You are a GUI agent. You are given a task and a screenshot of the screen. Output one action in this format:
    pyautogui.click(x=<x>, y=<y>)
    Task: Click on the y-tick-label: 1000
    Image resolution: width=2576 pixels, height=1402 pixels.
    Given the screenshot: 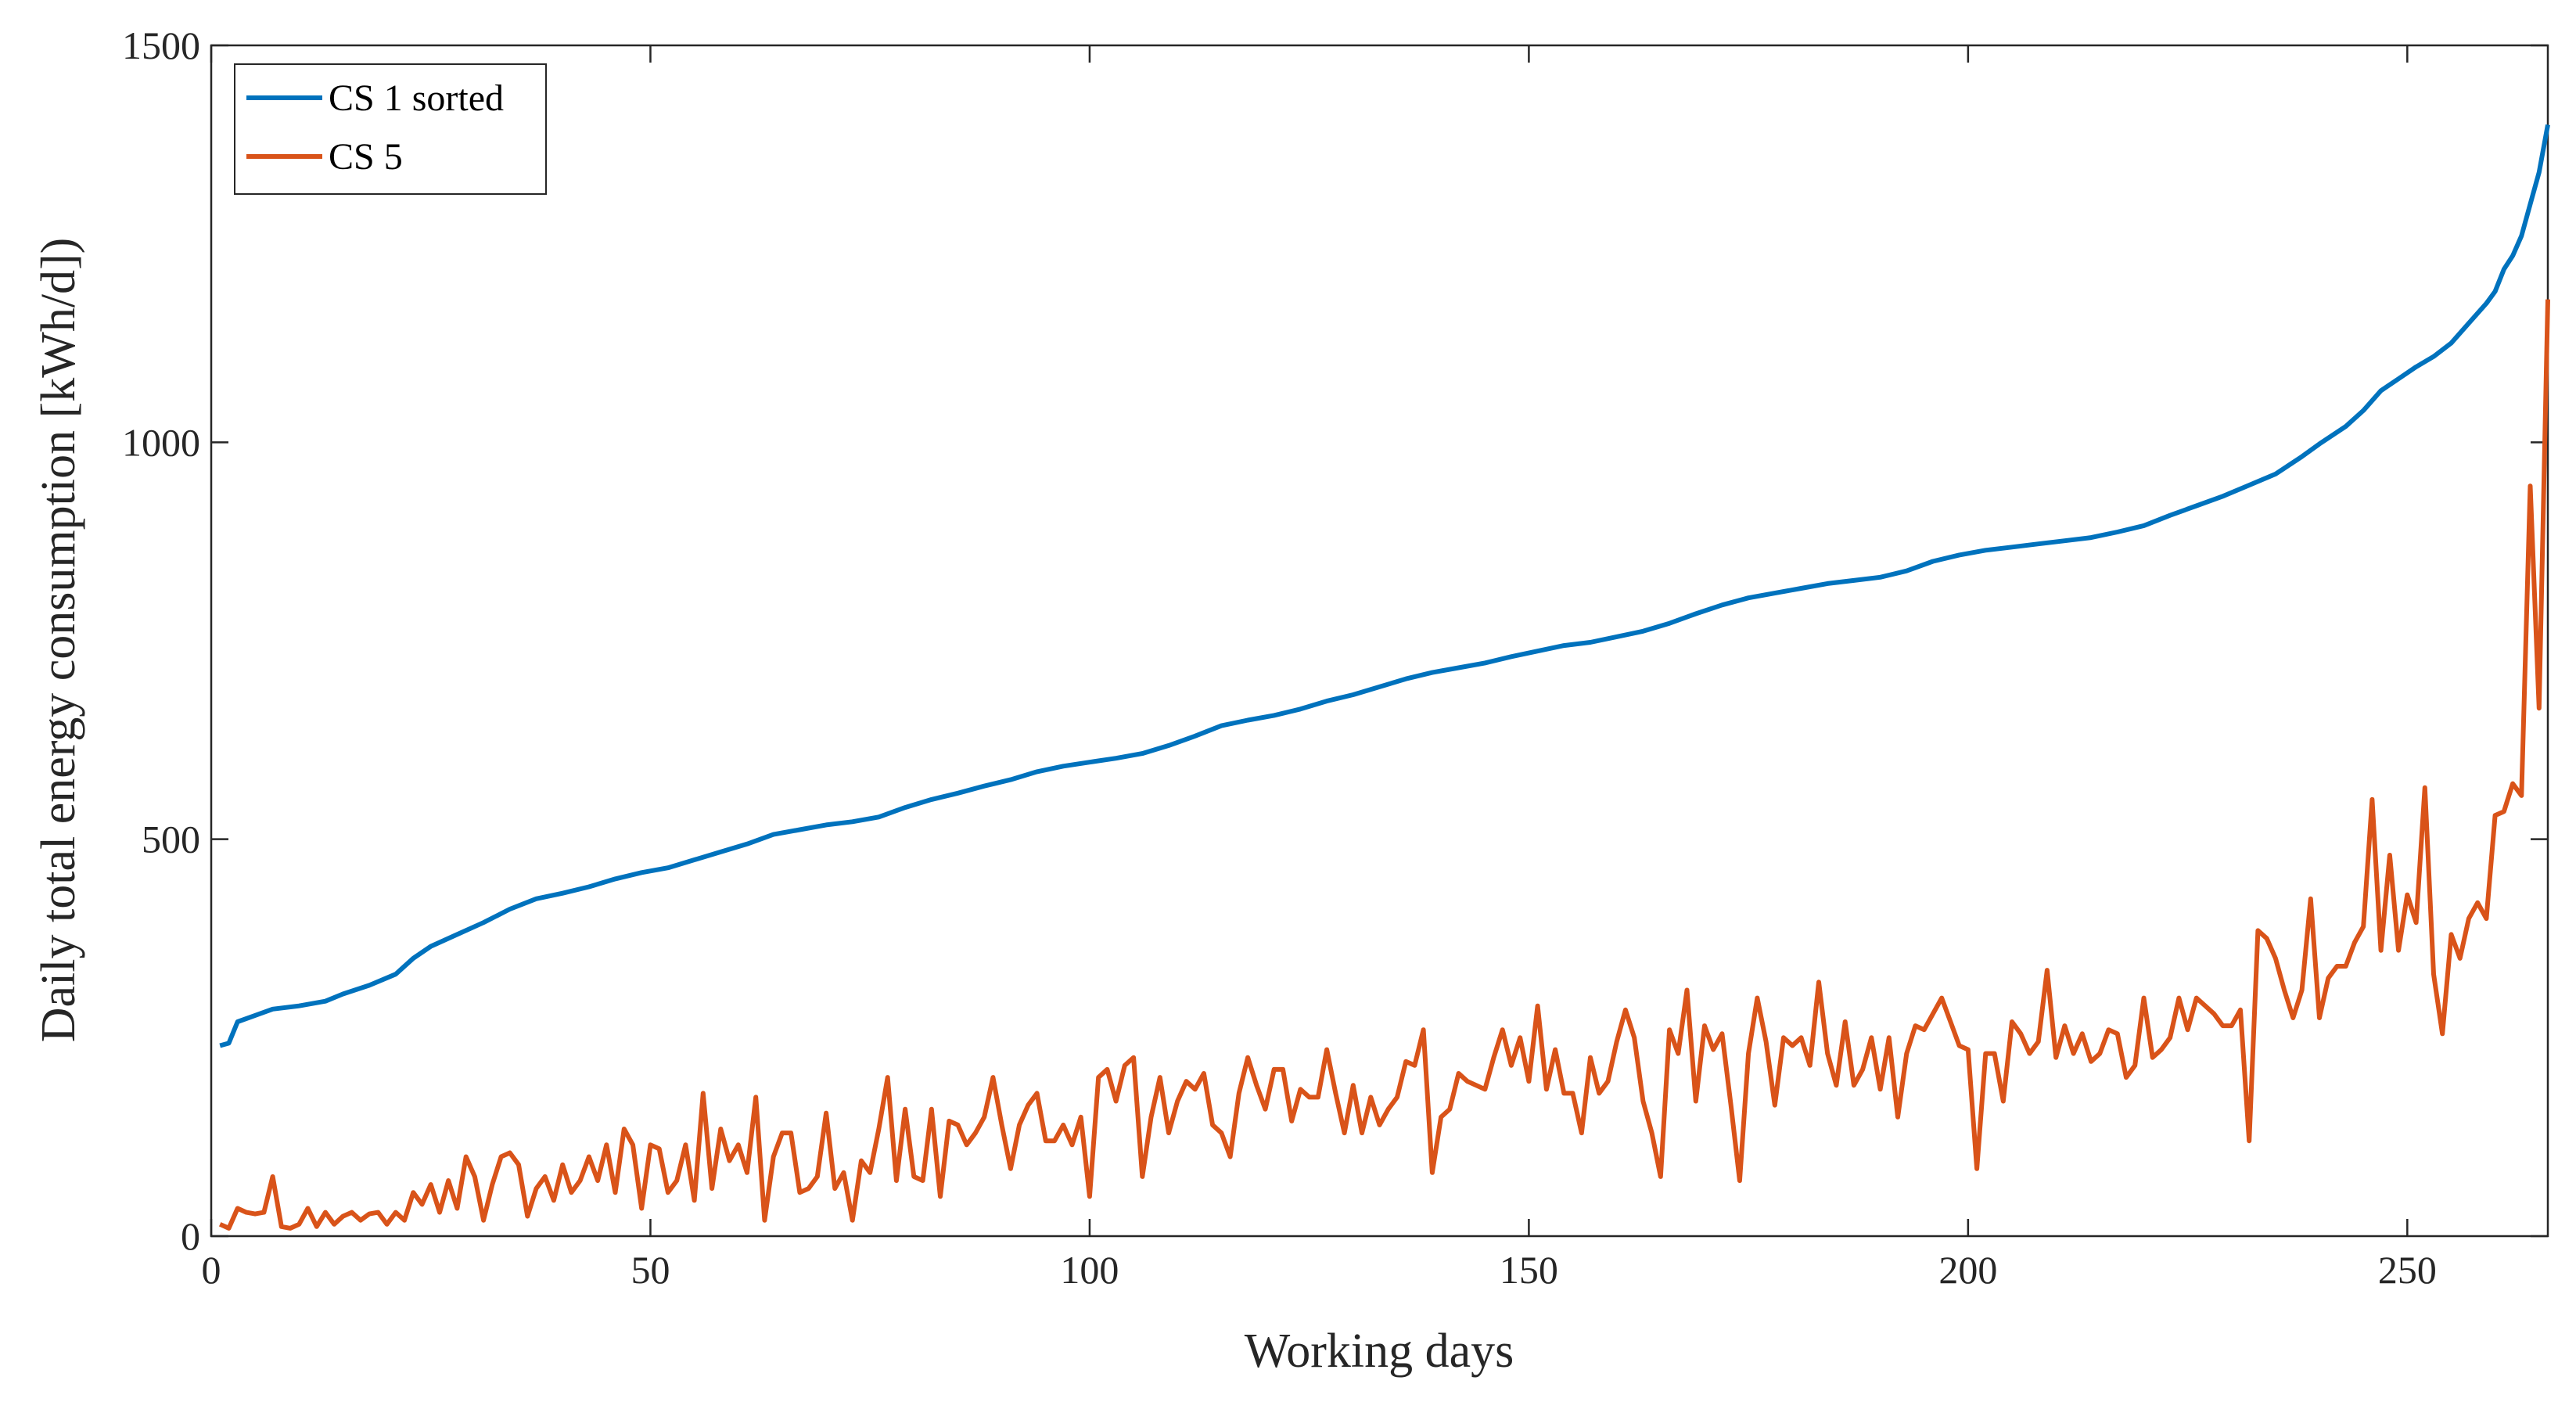 What is the action you would take?
    pyautogui.click(x=161, y=442)
    